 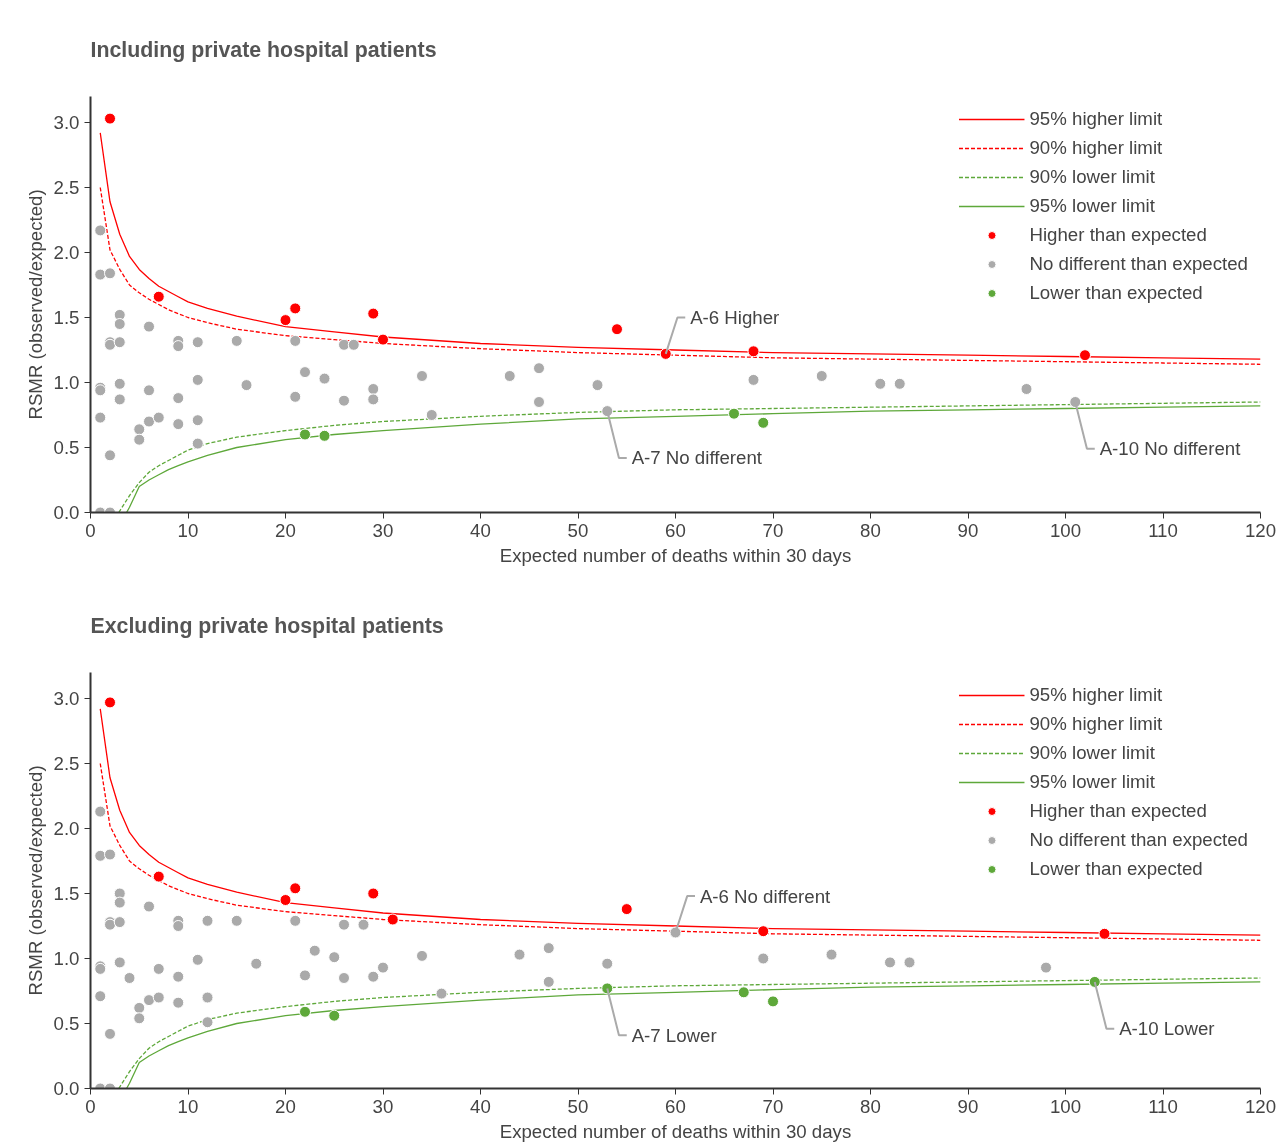 I want to click on y-tick-label: 3.0, so click(x=66, y=698).